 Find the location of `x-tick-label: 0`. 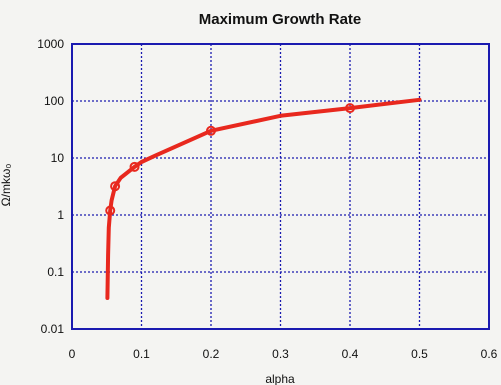

x-tick-label: 0 is located at coordinates (72, 354).